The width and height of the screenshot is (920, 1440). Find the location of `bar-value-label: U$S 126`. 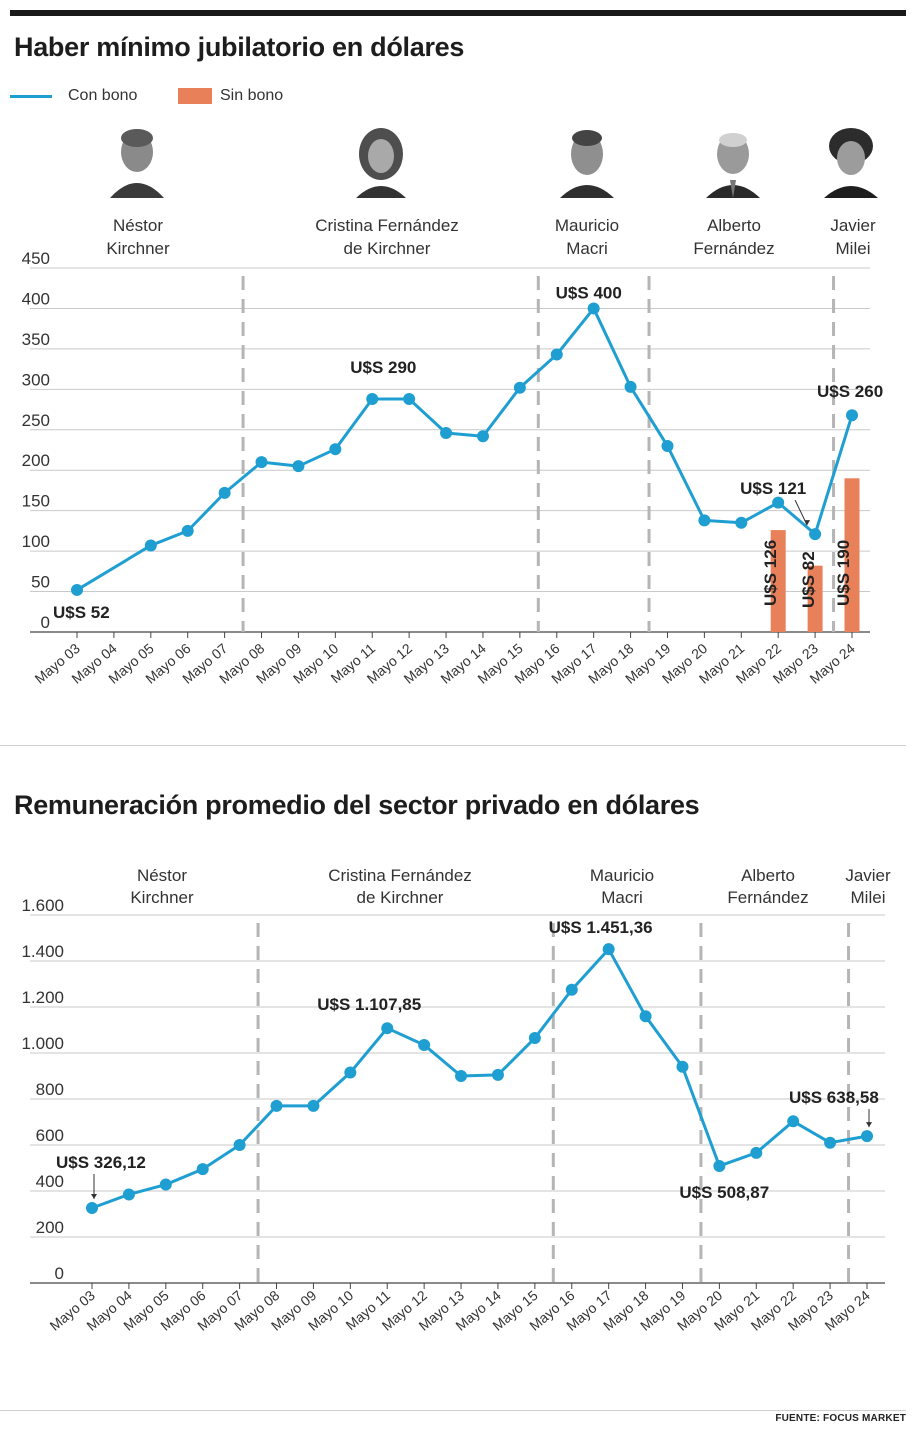

bar-value-label: U$S 126 is located at coordinates (770, 573).